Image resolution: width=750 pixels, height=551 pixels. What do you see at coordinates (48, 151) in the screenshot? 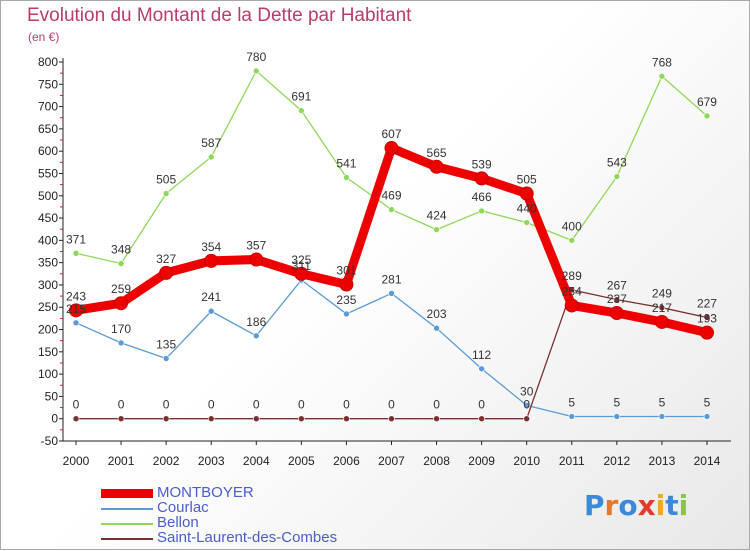
I see `y-tick-label: 600` at bounding box center [48, 151].